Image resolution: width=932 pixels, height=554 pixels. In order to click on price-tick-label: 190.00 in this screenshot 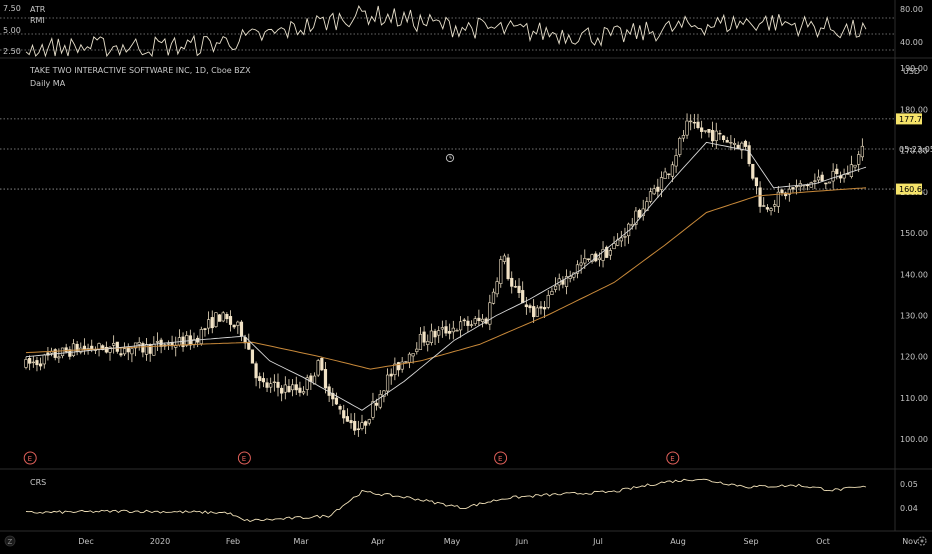, I will do `click(914, 68)`.